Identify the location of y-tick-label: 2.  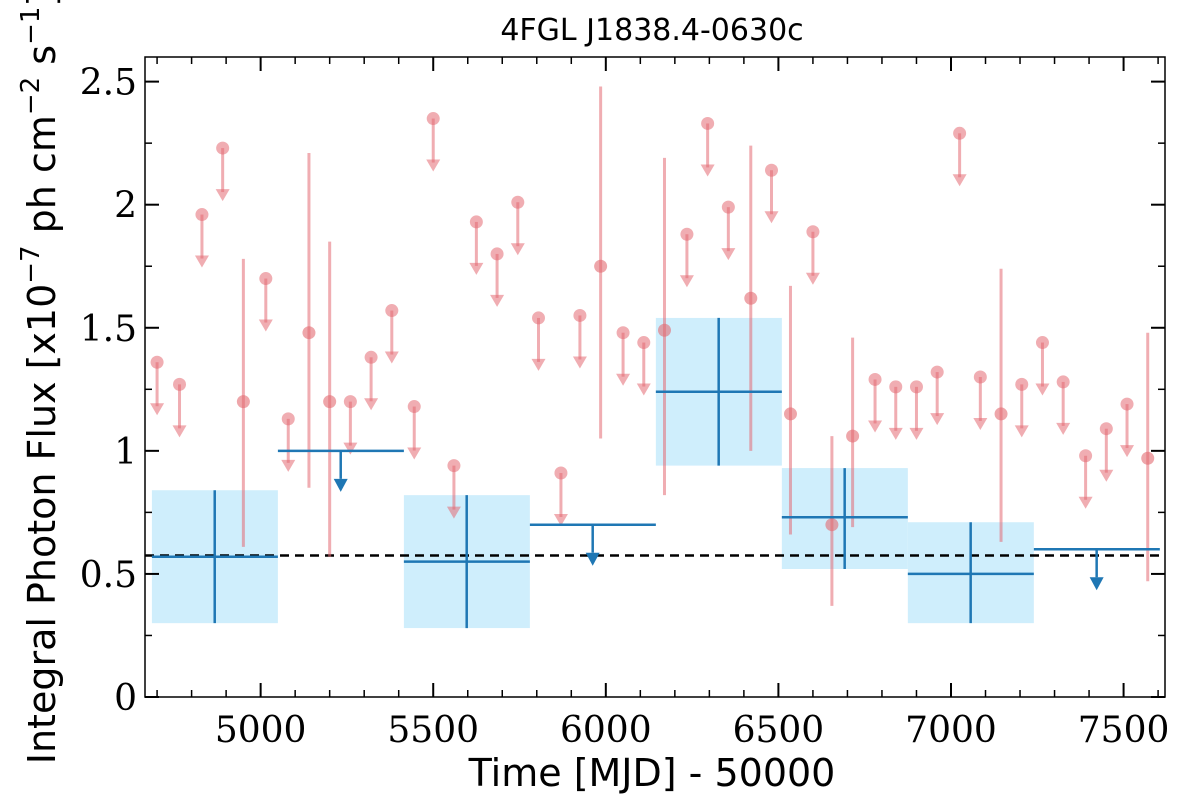
(125, 206).